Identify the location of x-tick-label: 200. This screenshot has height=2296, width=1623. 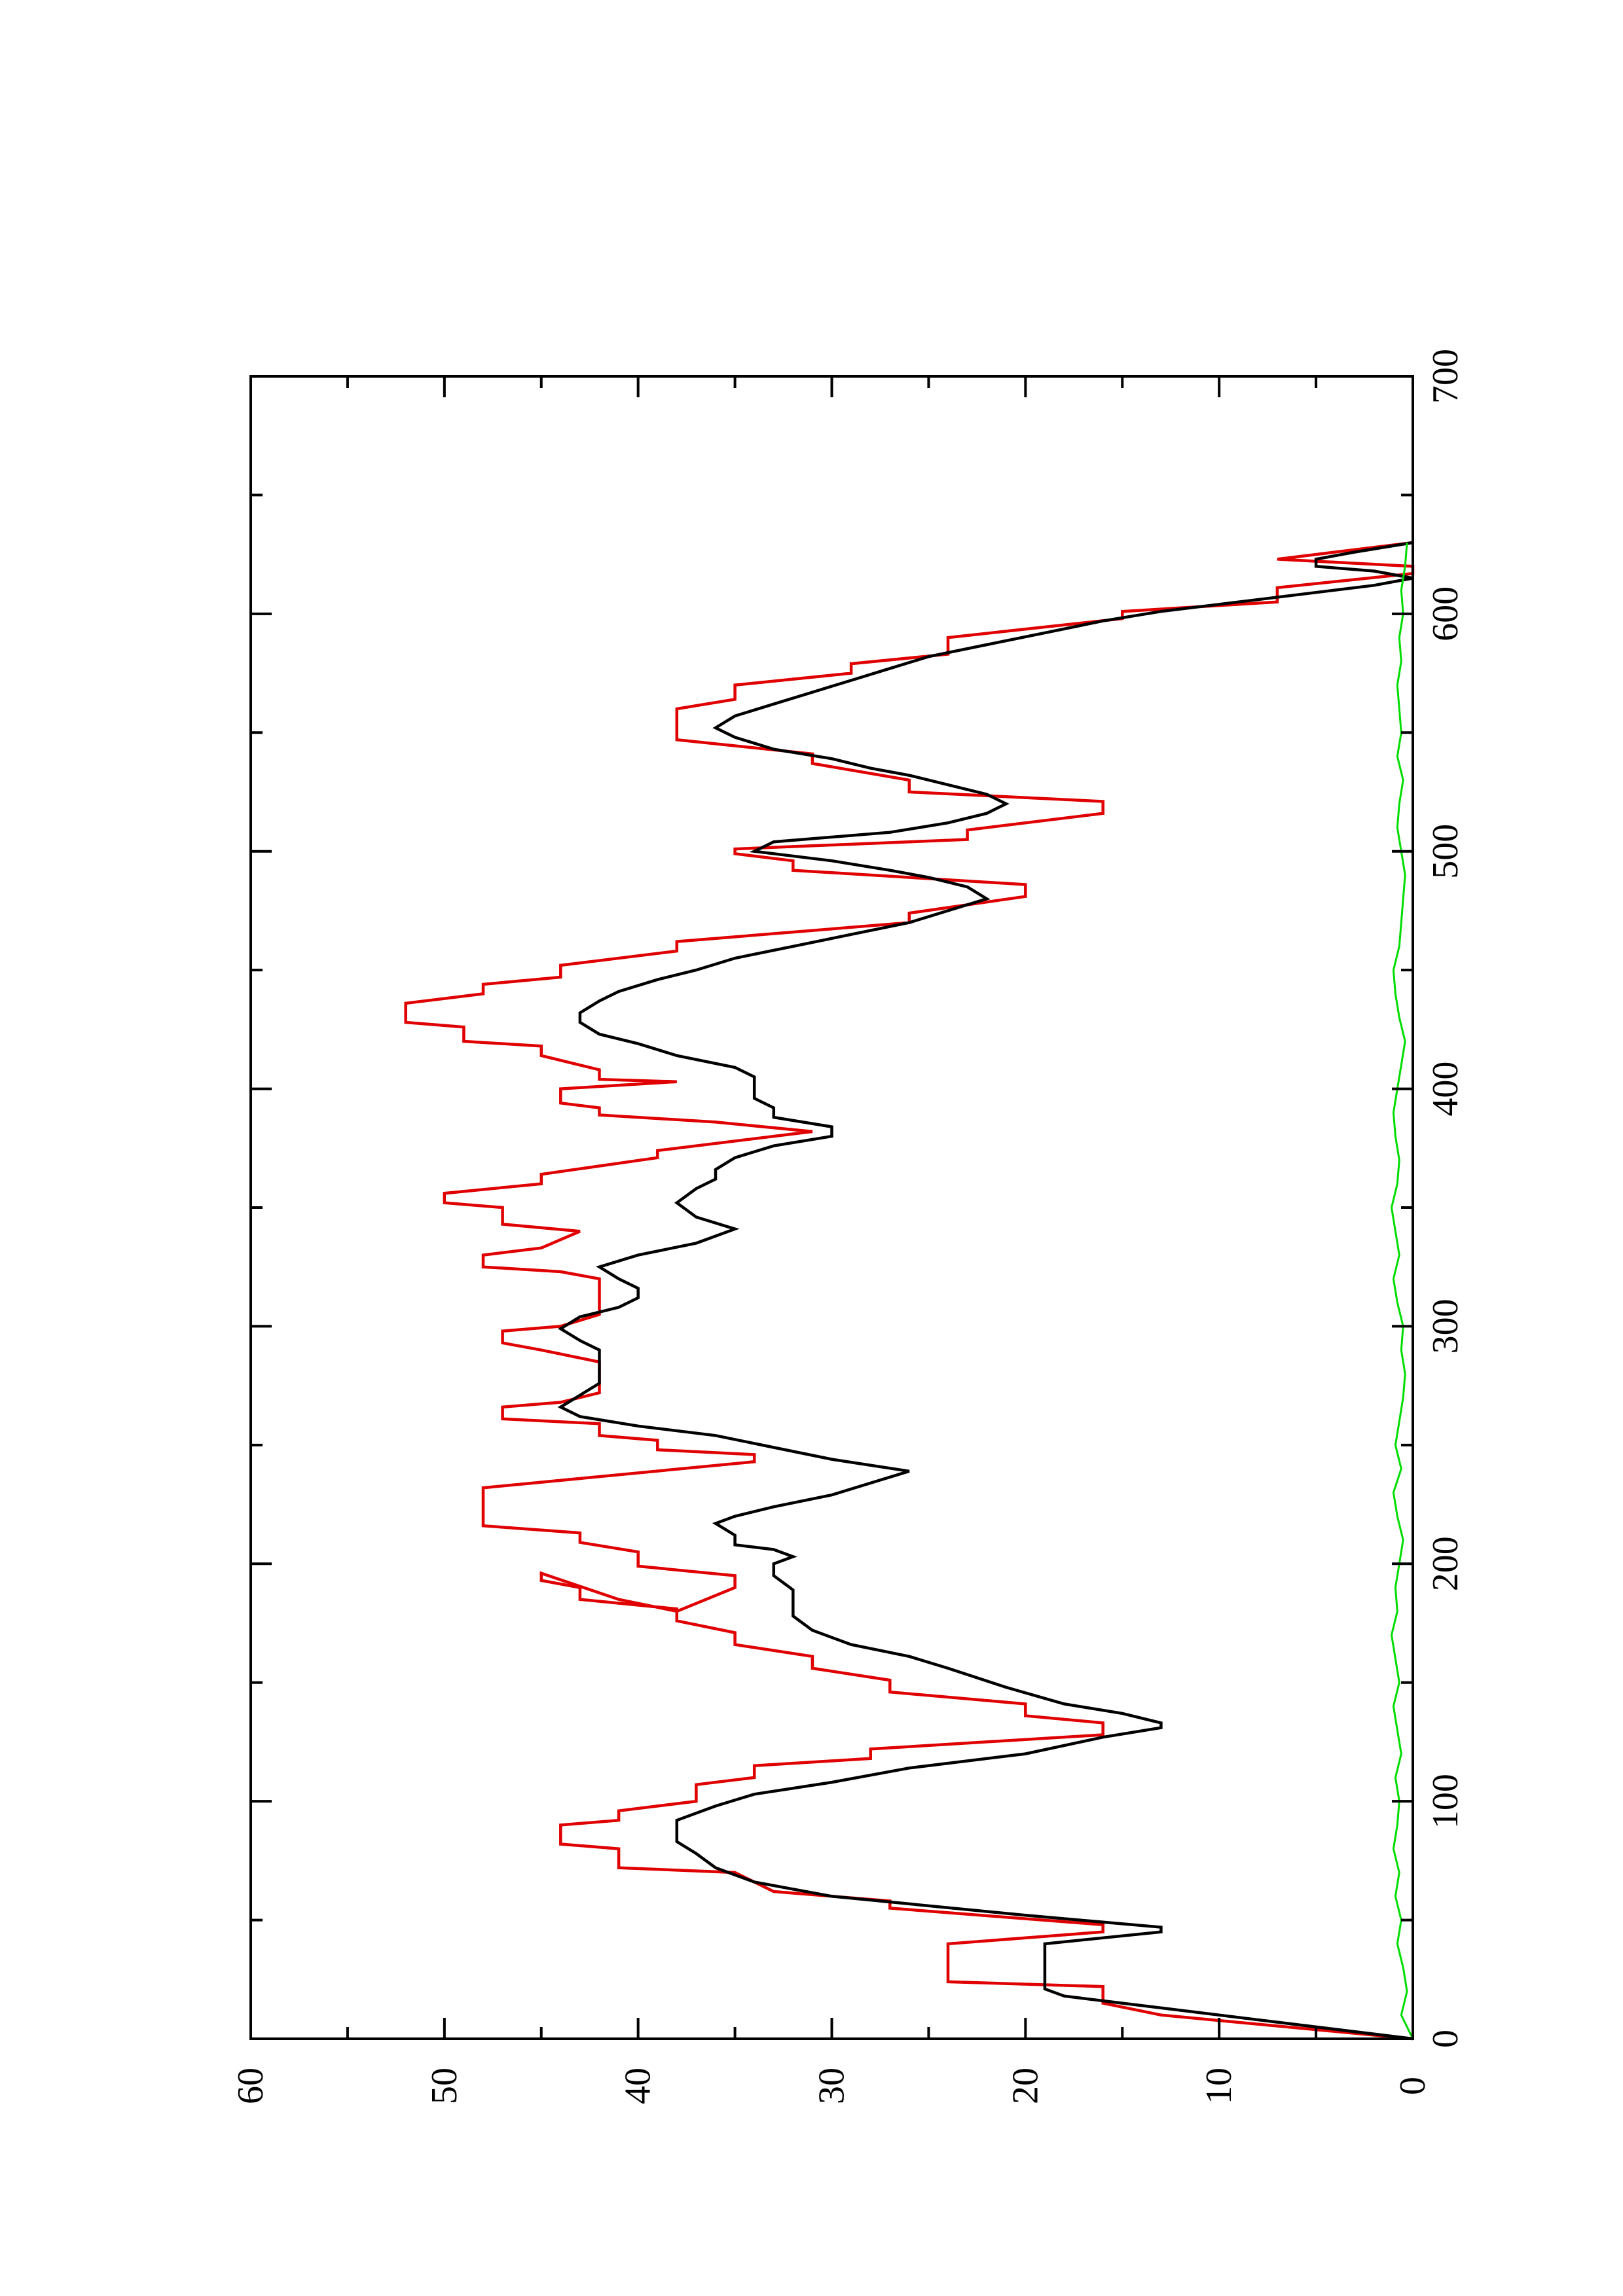
(1445, 1563).